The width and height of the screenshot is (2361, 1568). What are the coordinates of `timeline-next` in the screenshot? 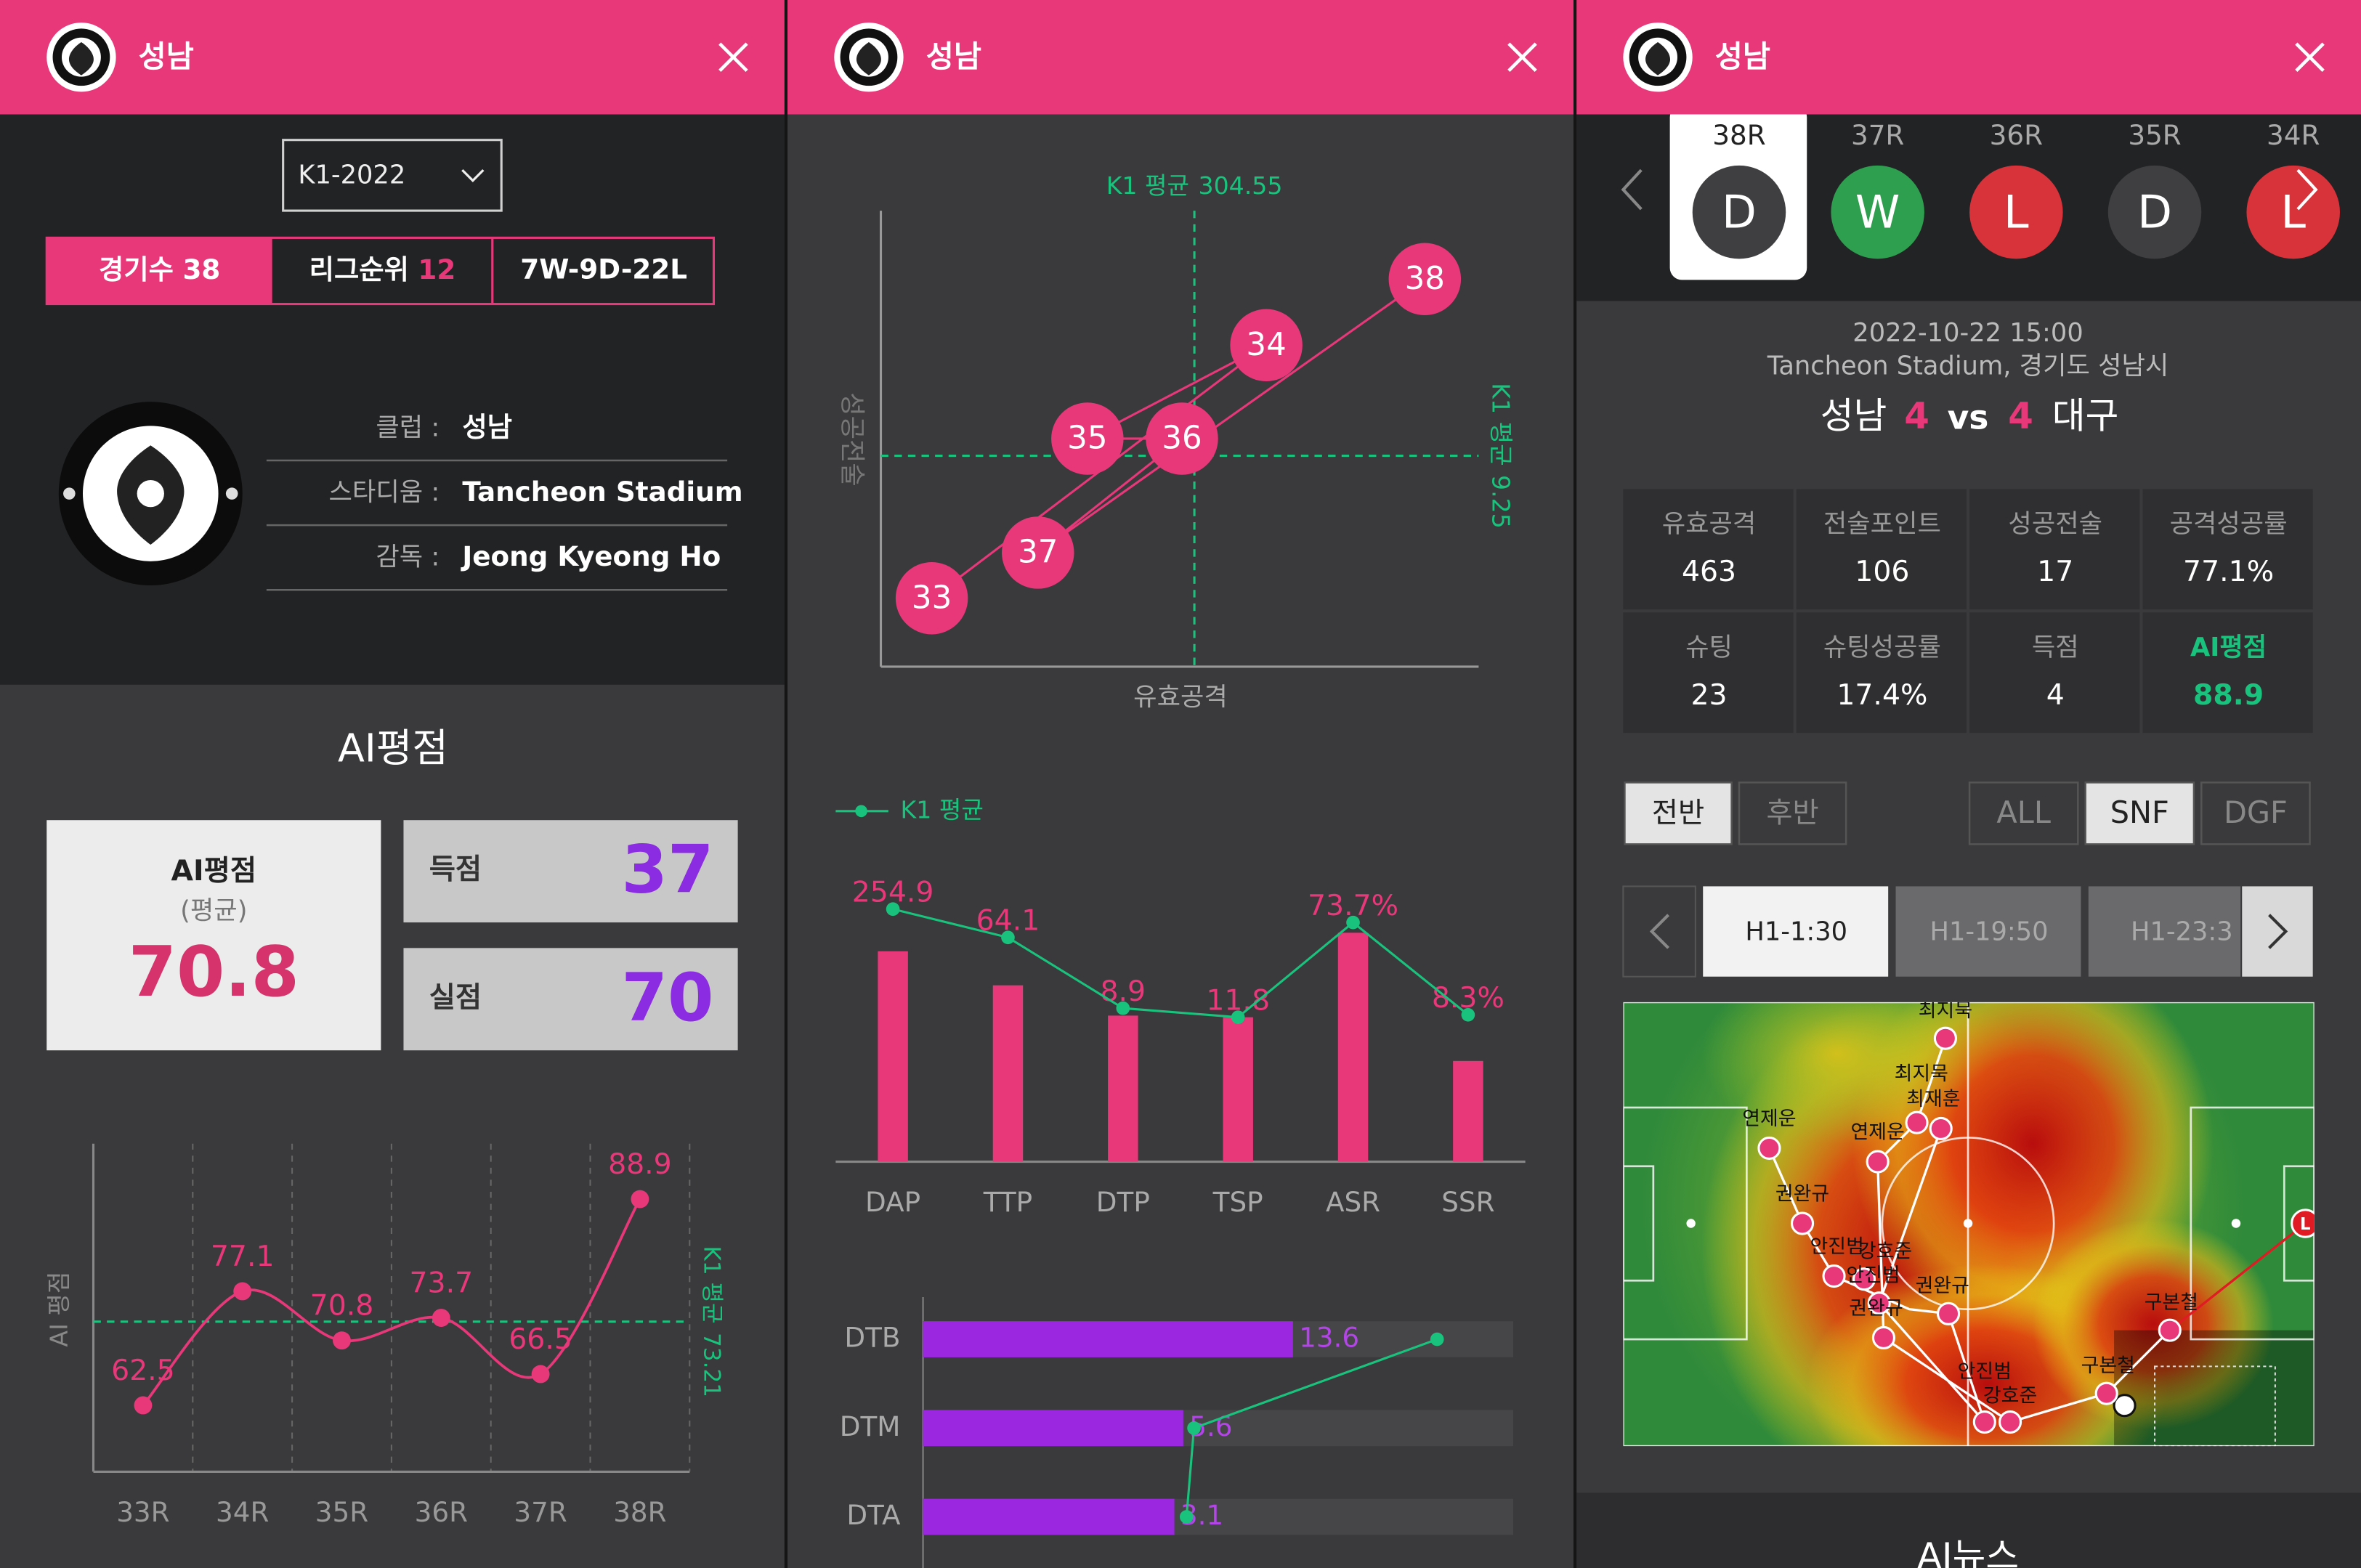 It's located at (2277, 931).